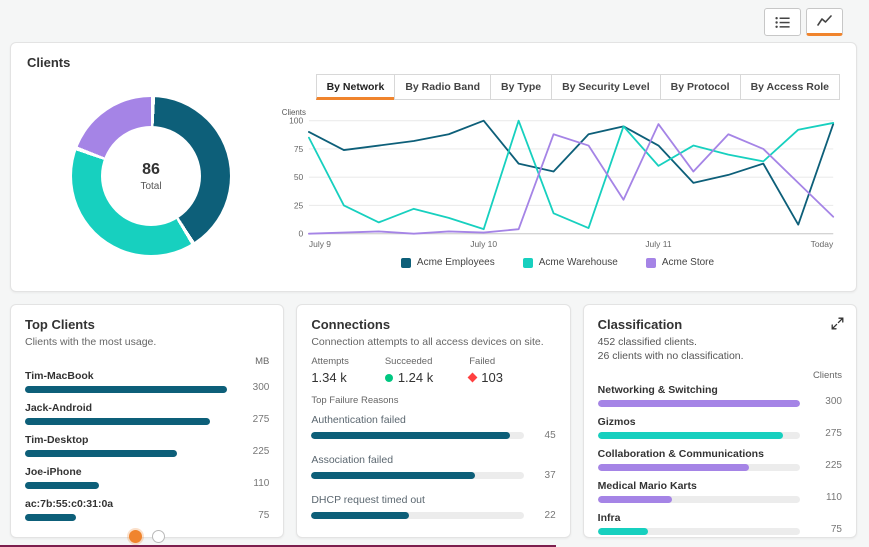  Describe the element at coordinates (330, 361) in the screenshot. I see `stat-label: Attempts` at that location.